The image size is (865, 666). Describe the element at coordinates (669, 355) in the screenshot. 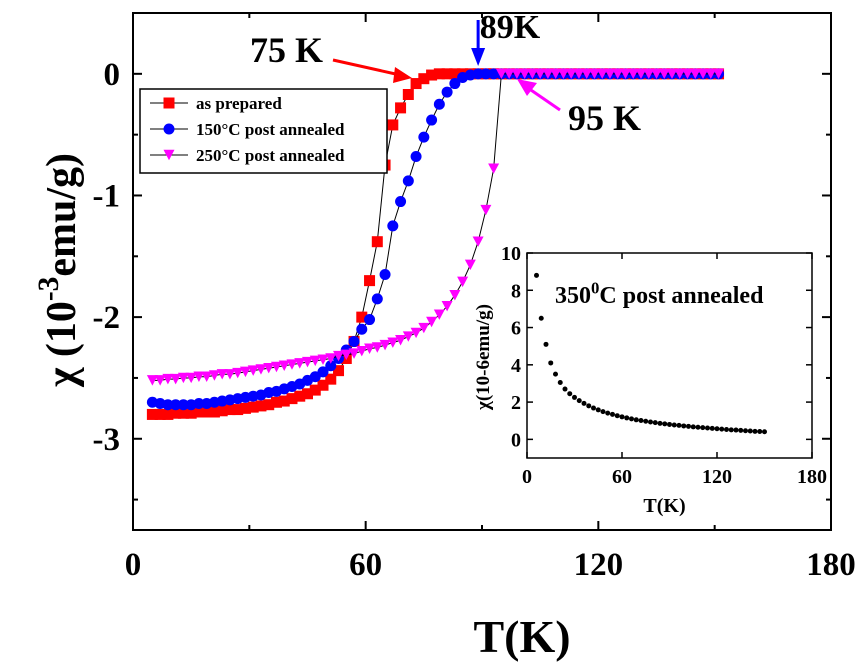

I see `inset-frame` at that location.